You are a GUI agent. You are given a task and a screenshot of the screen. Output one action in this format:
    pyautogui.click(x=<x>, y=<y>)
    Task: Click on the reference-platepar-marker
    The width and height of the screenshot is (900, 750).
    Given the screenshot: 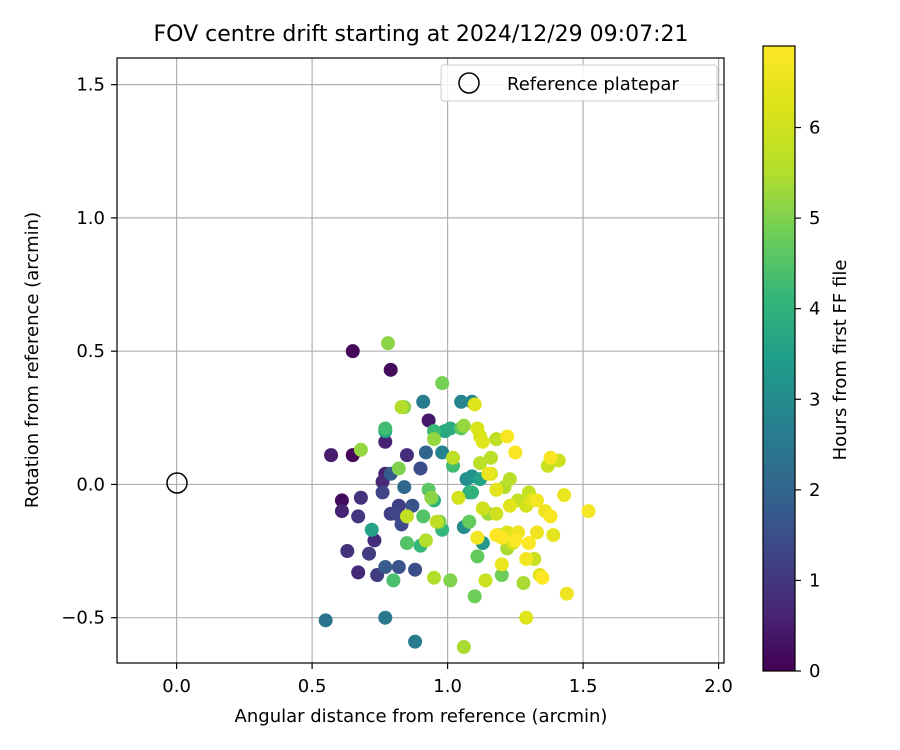 What is the action you would take?
    pyautogui.click(x=177, y=483)
    